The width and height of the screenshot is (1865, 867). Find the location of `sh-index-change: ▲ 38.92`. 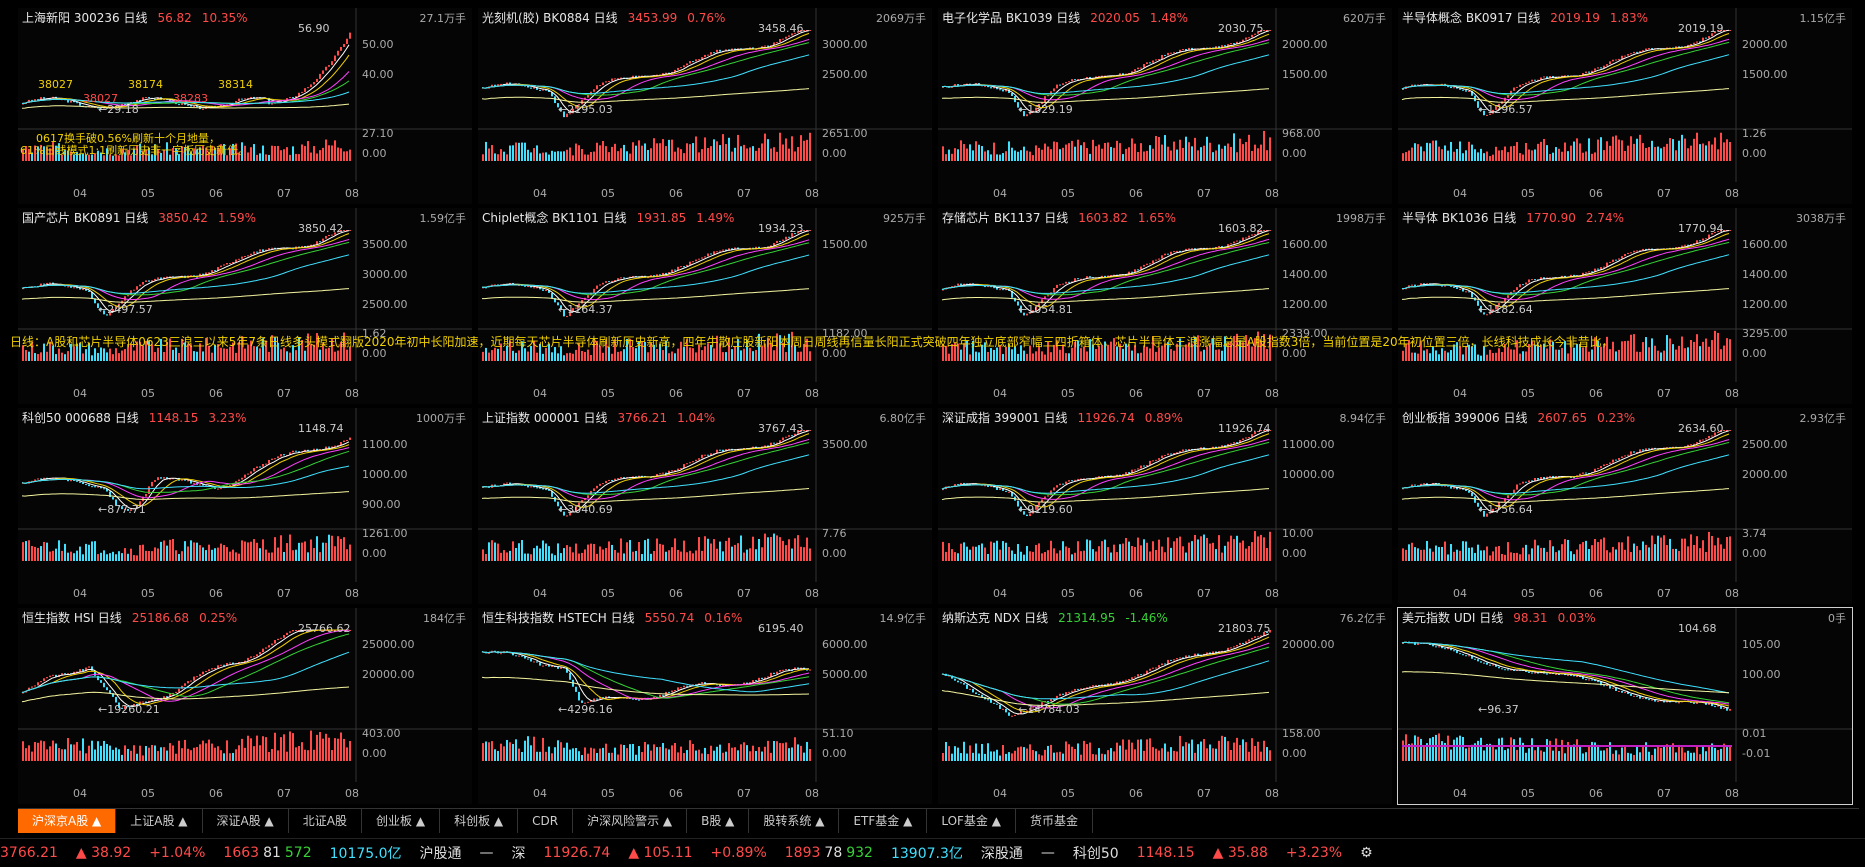

sh-index-change: ▲ 38.92 is located at coordinates (103, 853).